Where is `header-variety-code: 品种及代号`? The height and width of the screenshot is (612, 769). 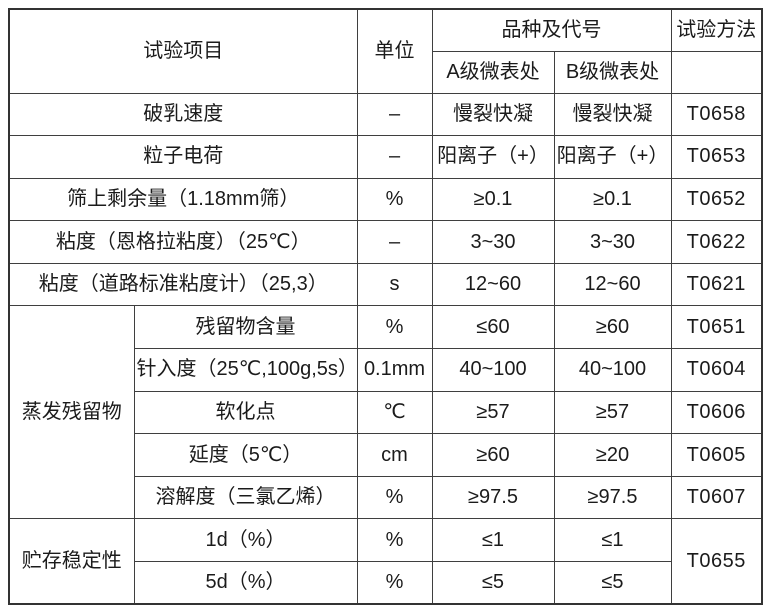 header-variety-code: 品种及代号 is located at coordinates (551, 30).